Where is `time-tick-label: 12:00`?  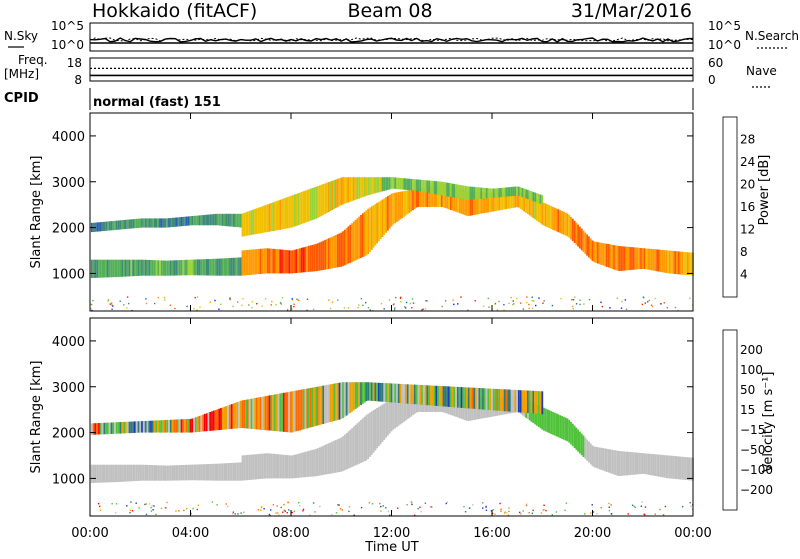 time-tick-label: 12:00 is located at coordinates (391, 533).